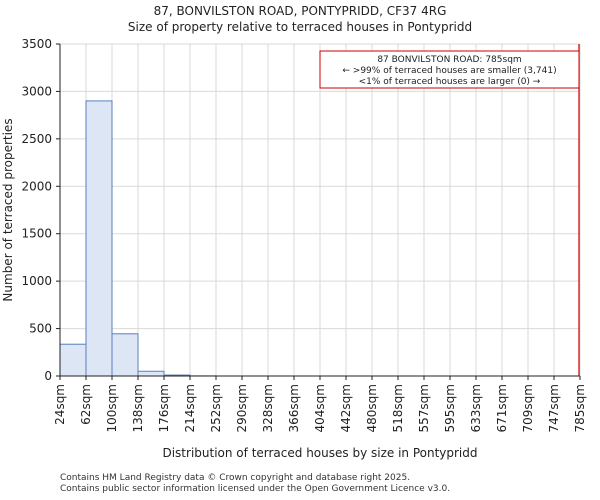 The image size is (600, 500). Describe the element at coordinates (73, 360) in the screenshot. I see `bar-24sqm` at that location.